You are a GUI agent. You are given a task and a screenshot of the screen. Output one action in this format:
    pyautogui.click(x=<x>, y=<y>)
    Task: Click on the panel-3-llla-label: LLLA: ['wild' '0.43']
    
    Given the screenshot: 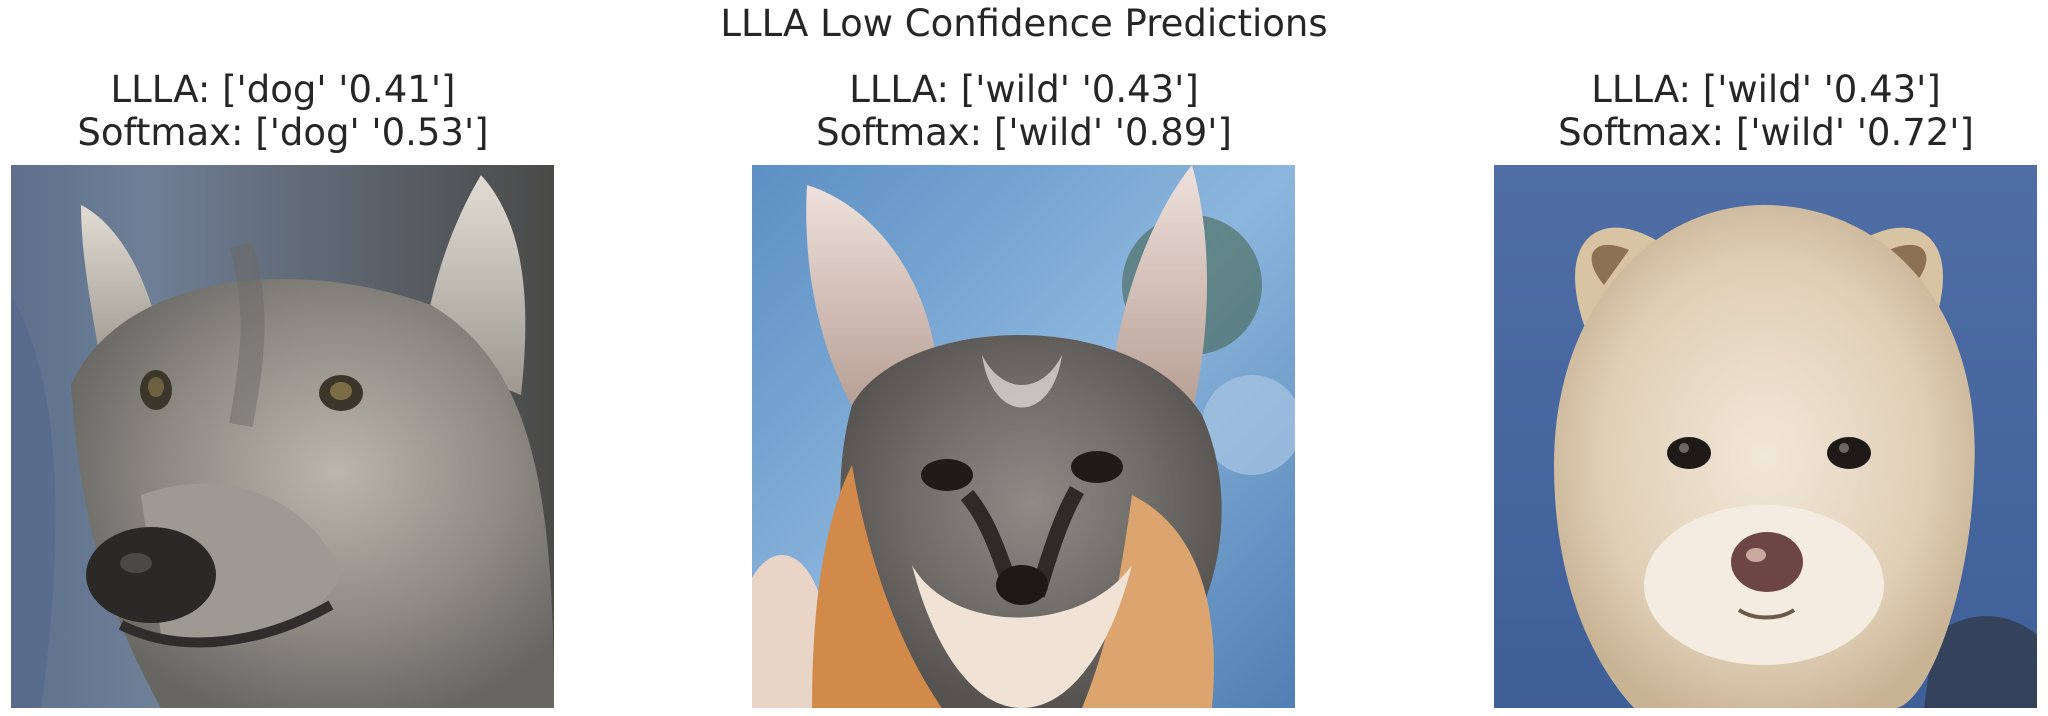 What is the action you would take?
    pyautogui.click(x=1766, y=89)
    